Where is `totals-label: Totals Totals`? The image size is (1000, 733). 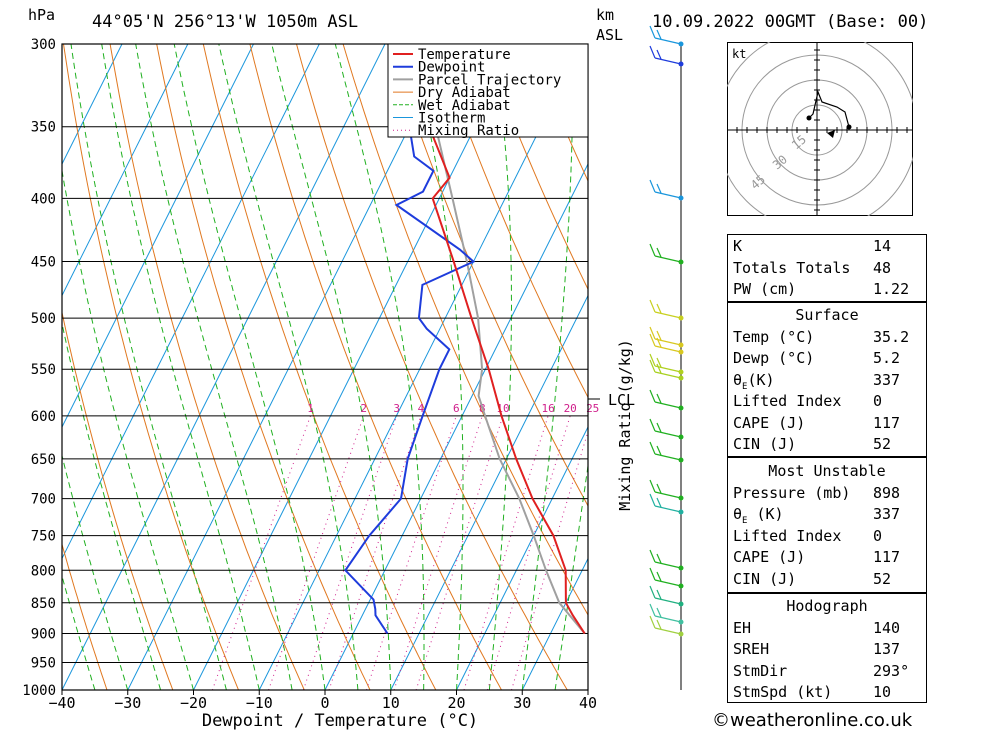
totals-label: Totals Totals is located at coordinates (792, 267).